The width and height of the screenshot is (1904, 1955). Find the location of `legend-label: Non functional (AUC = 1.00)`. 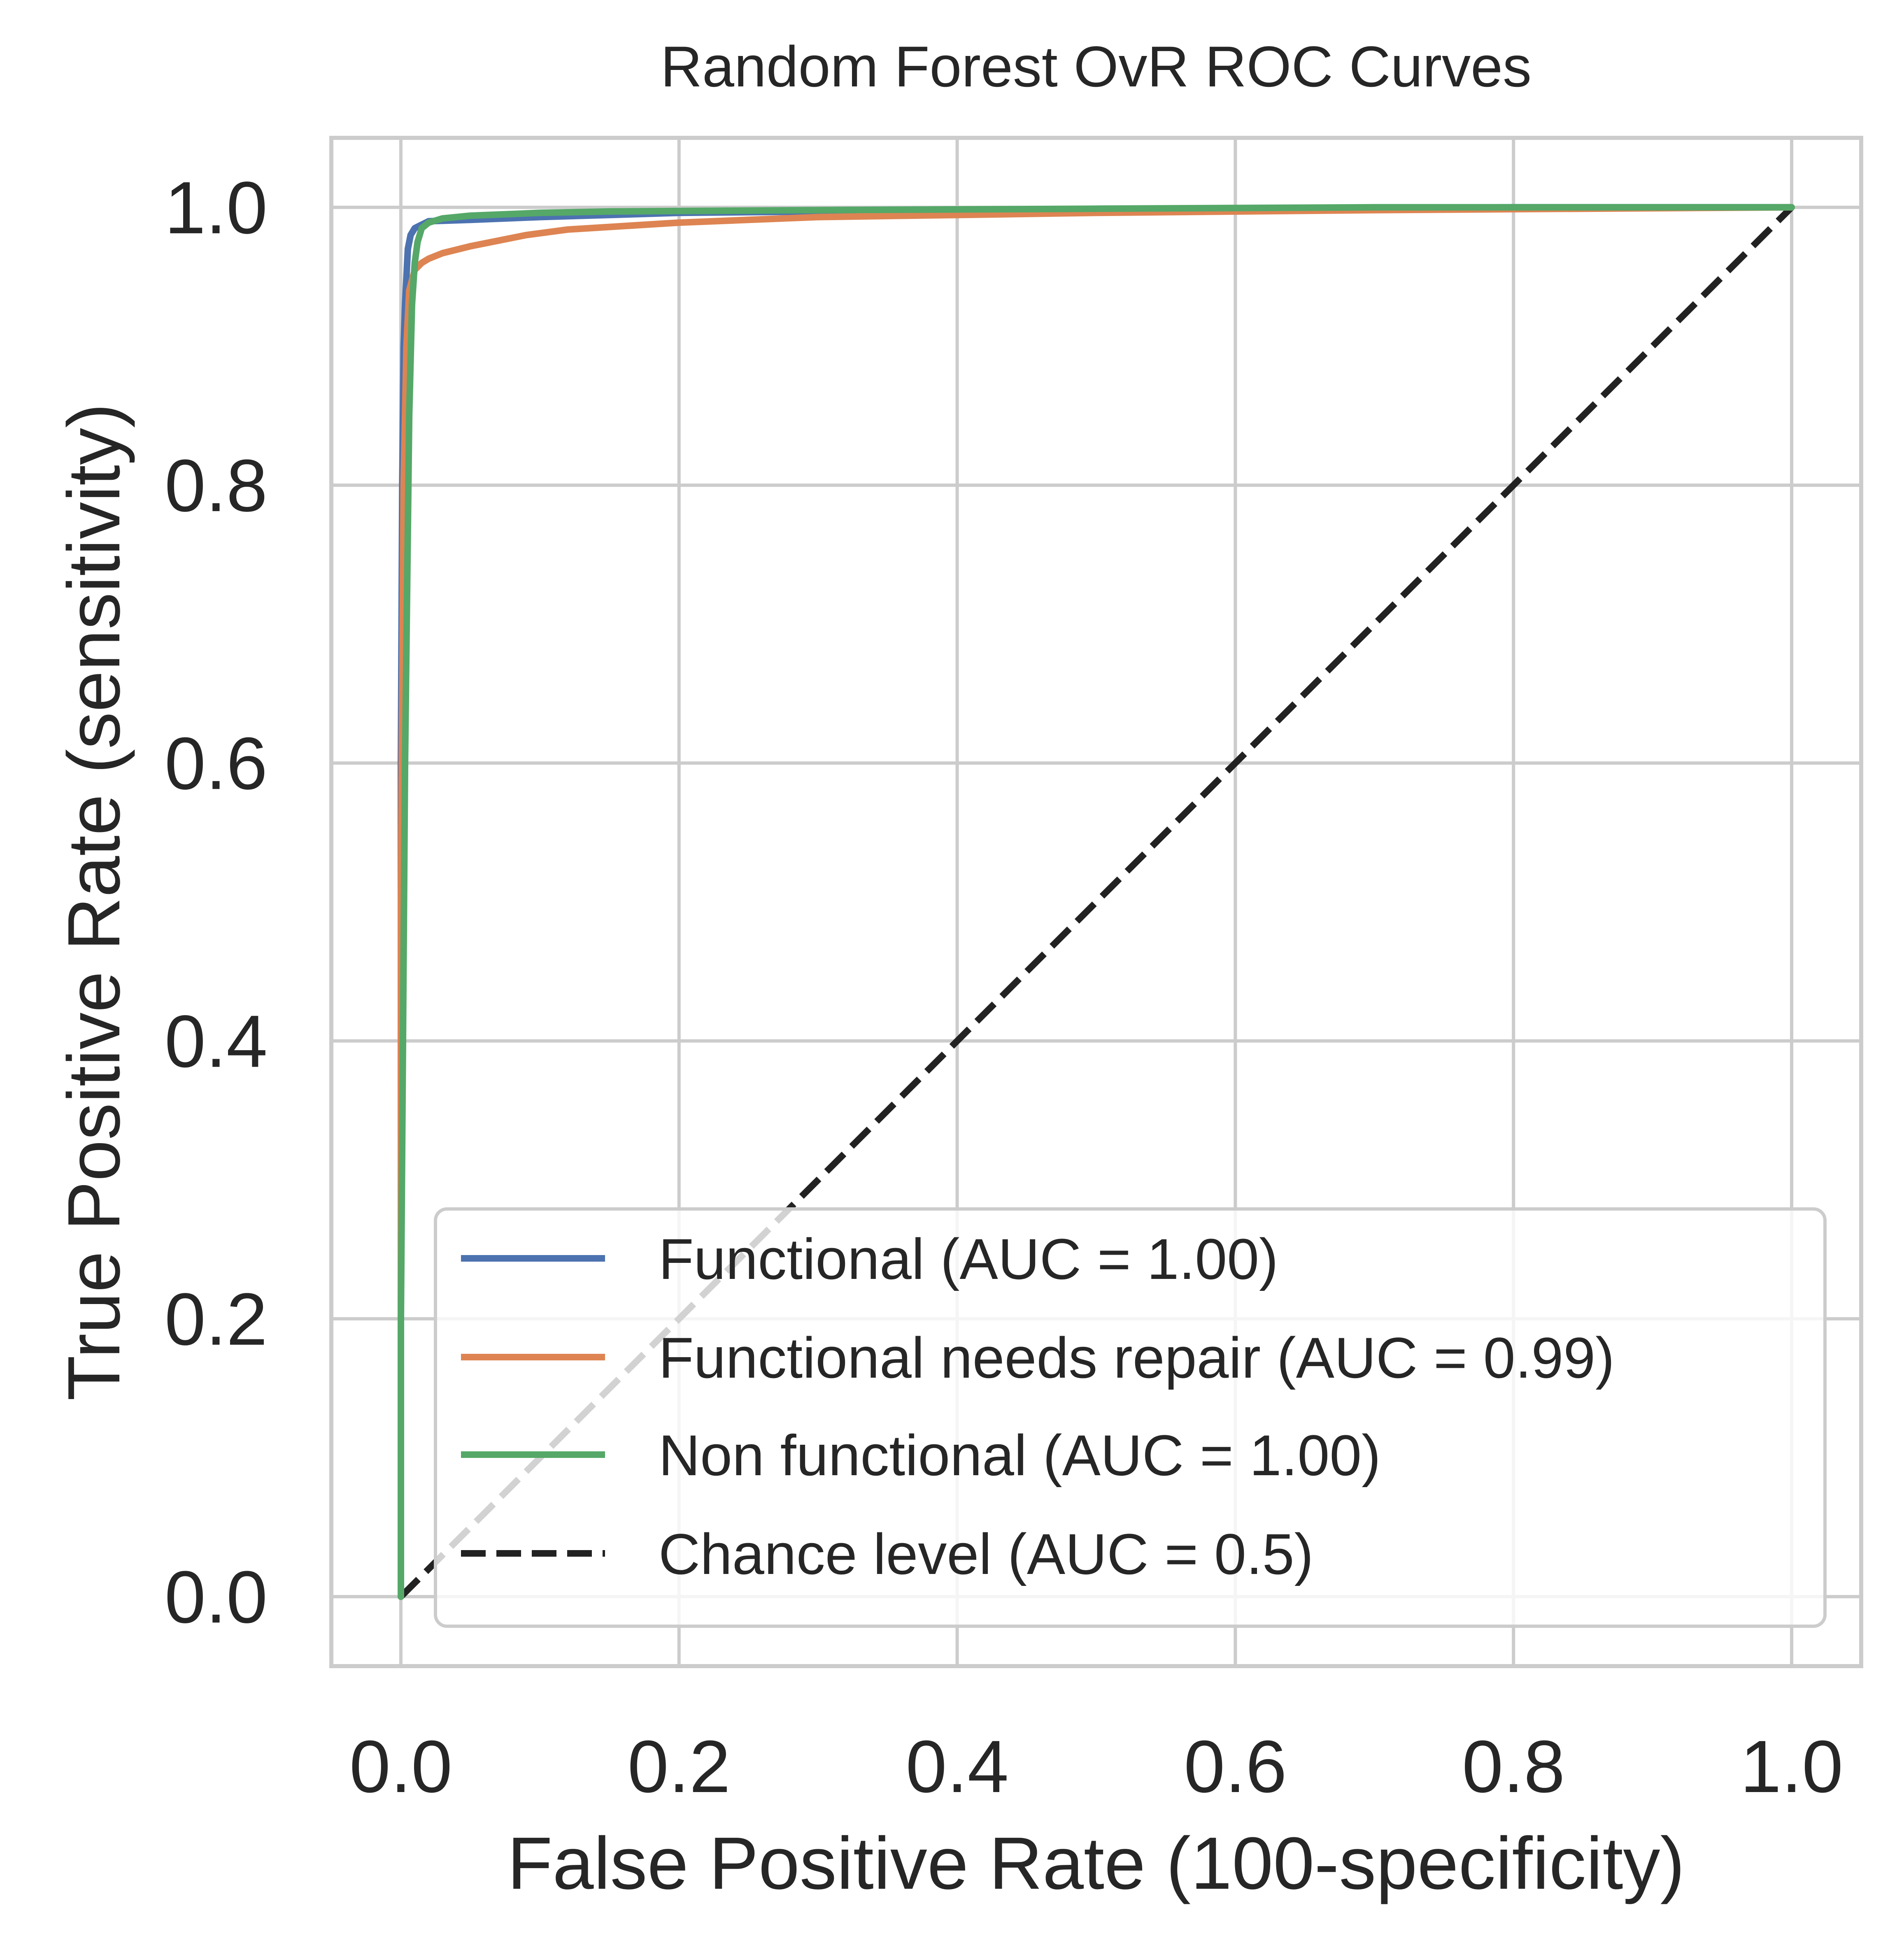

legend-label: Non functional (AUC = 1.00) is located at coordinates (1020, 1455).